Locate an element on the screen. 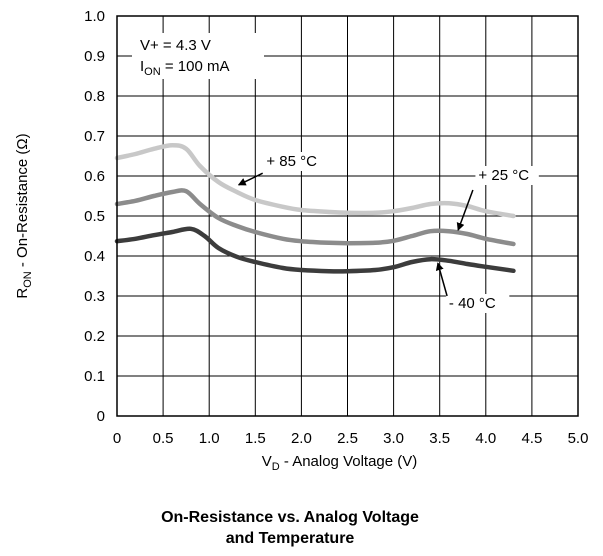 The image size is (603, 556). y-axis-label: RON - On-Resistance (Ω) is located at coordinates (24, 215).